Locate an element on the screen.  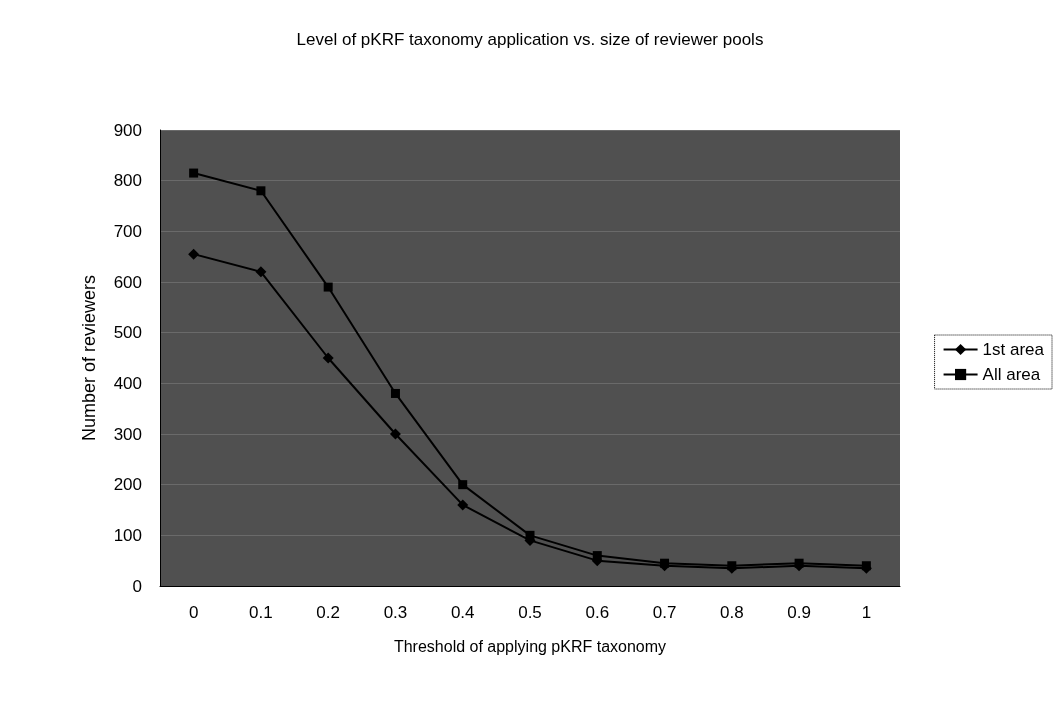
x-tick-label: 0.3 is located at coordinates (395, 612).